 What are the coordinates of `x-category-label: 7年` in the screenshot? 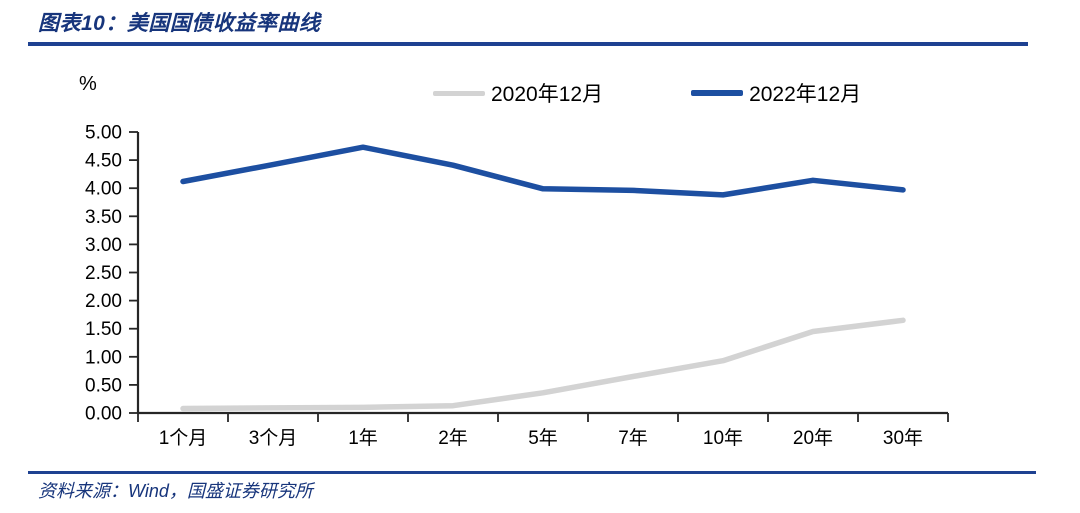 It's located at (633, 438).